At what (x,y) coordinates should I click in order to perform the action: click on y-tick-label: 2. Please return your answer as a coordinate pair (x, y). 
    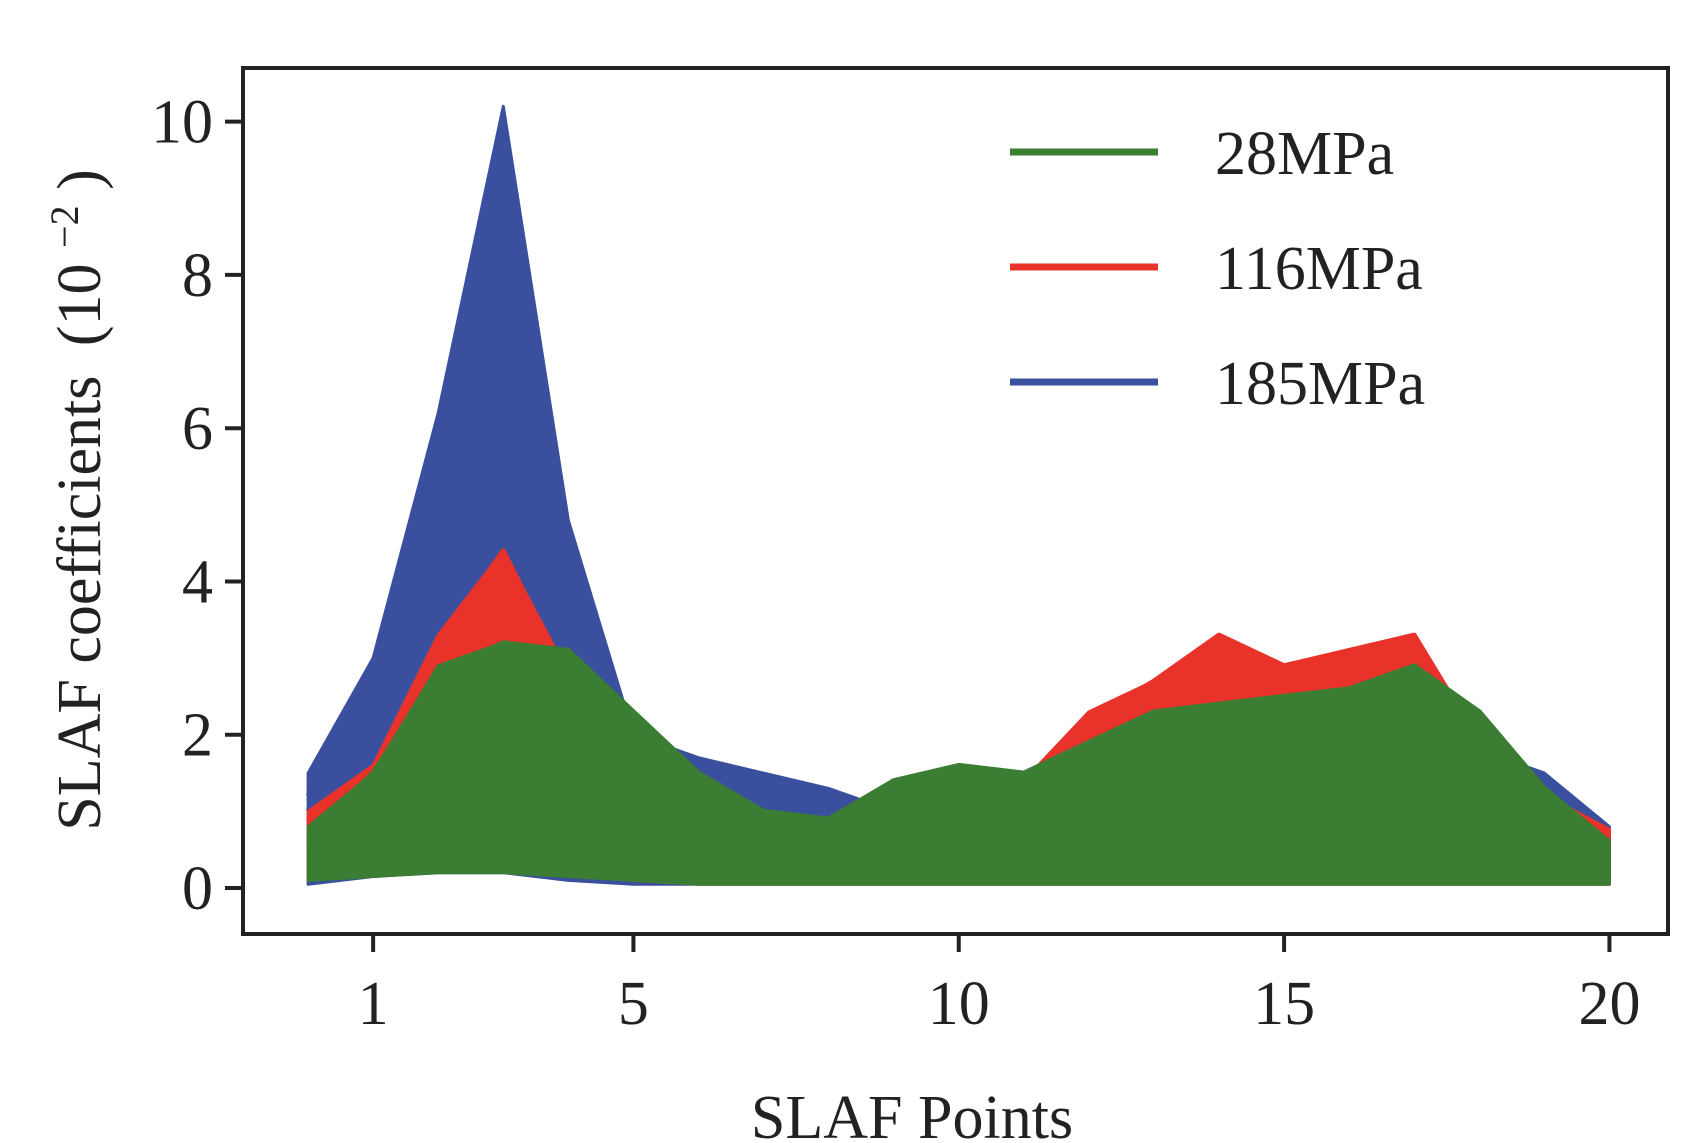
    Looking at the image, I should click on (197, 736).